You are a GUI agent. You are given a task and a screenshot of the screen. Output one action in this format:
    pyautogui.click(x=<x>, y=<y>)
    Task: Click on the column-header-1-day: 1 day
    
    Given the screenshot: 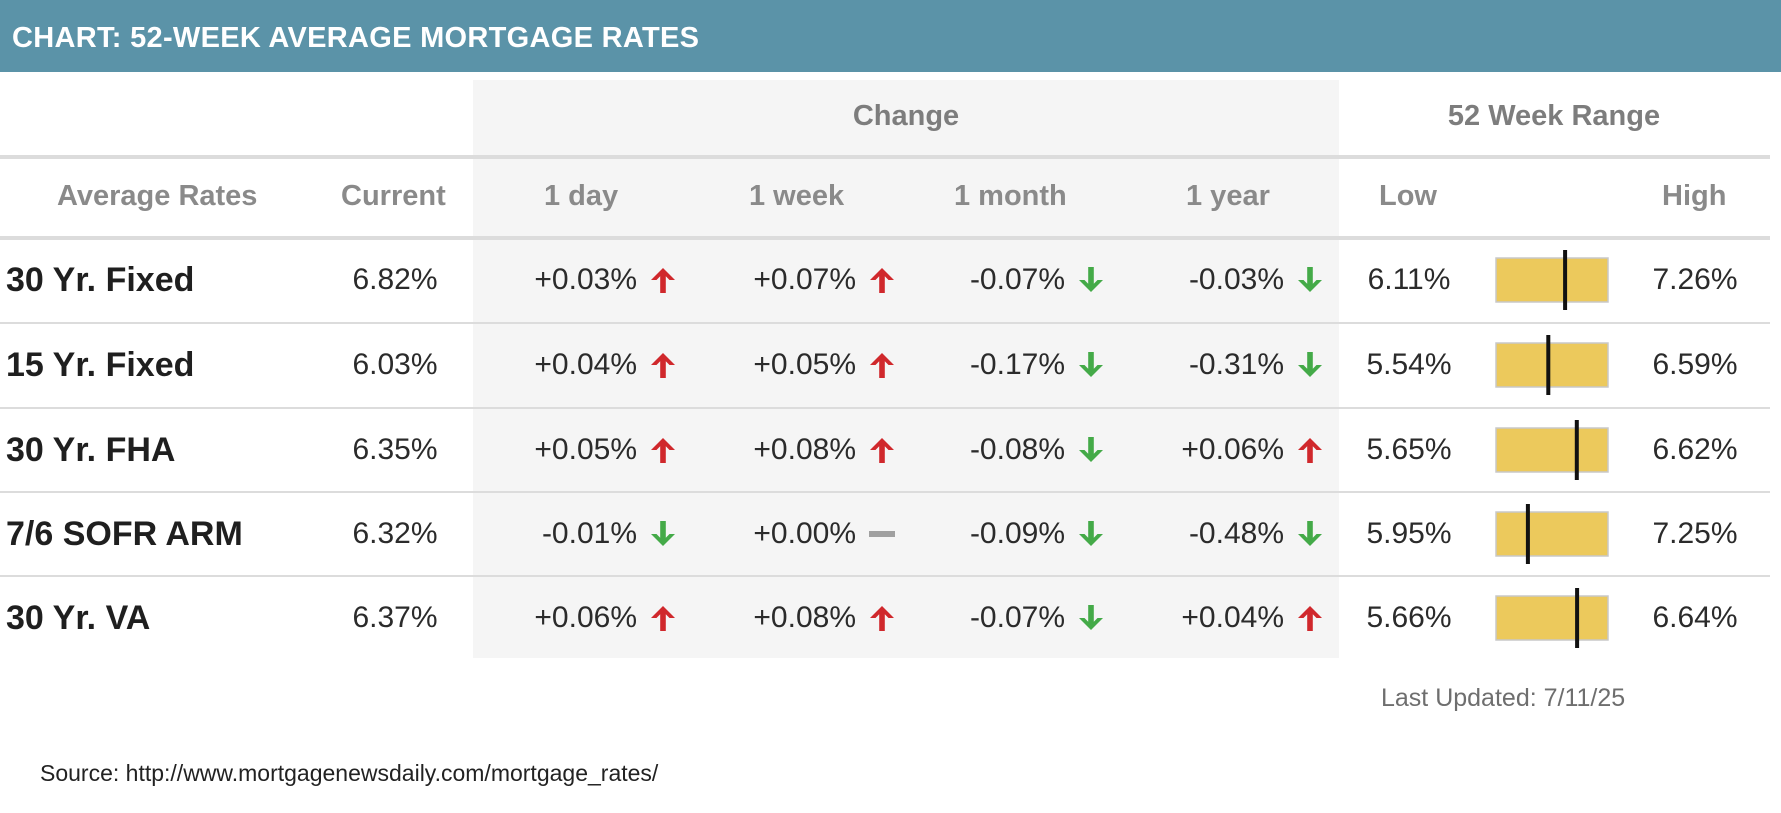 What is the action you would take?
    pyautogui.click(x=581, y=196)
    